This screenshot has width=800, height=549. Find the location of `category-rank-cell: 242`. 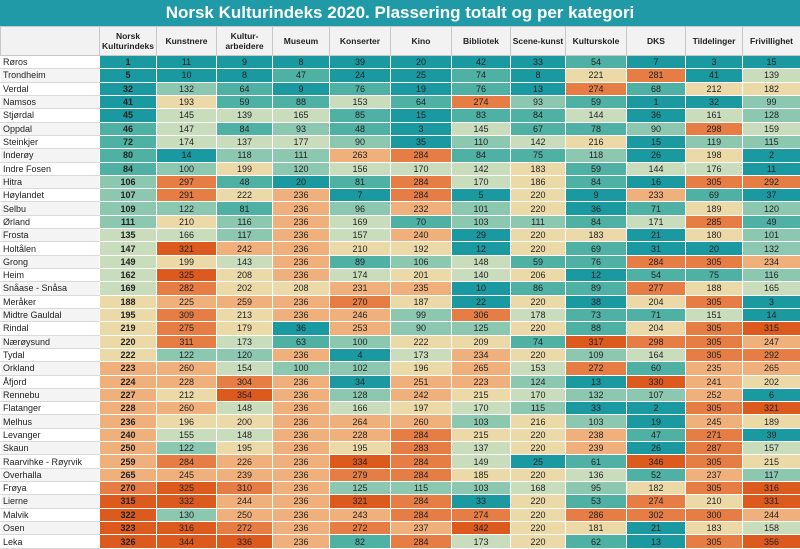

category-rank-cell: 242 is located at coordinates (421, 395).